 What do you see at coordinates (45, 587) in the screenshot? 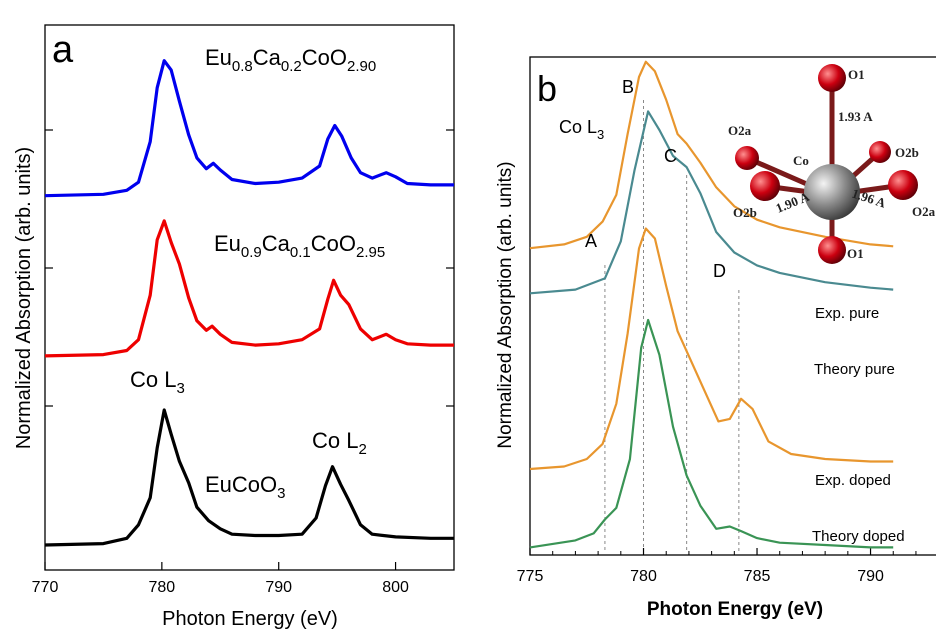
I see `panel-a-x-tick-label: 770` at bounding box center [45, 587].